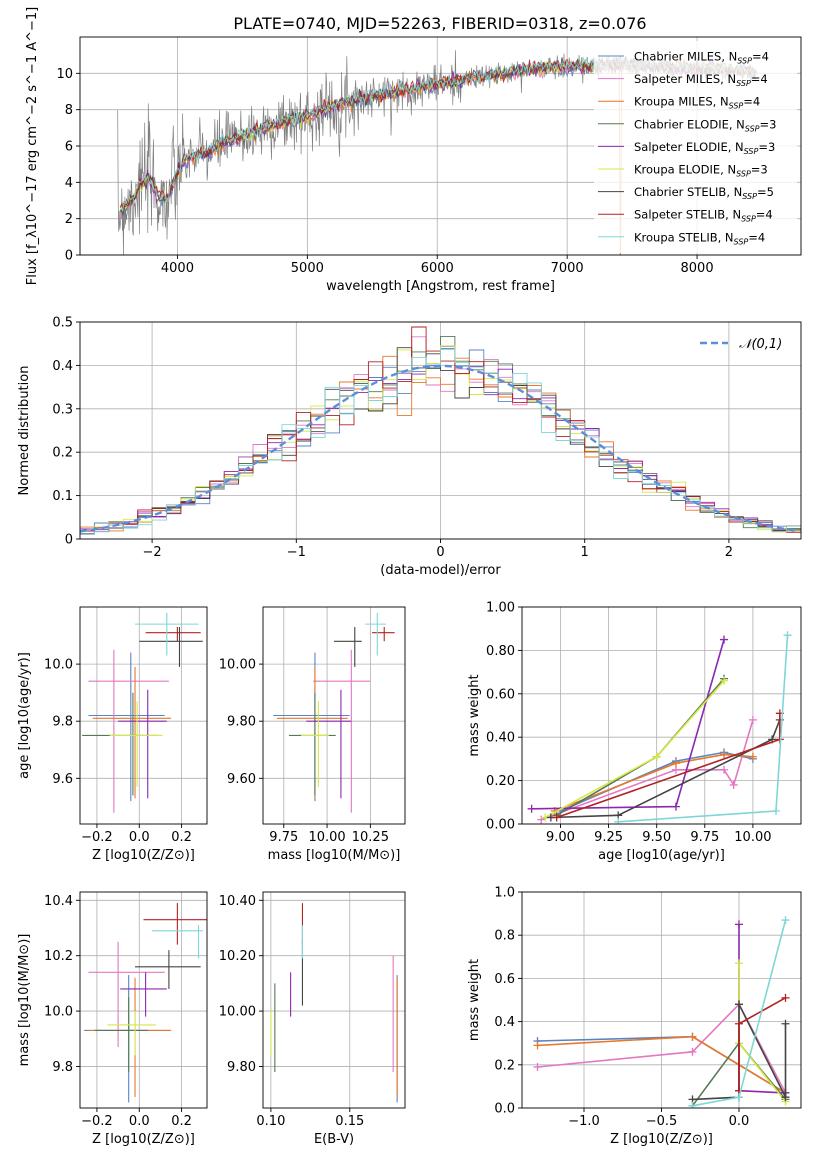  Describe the element at coordinates (241, 779) in the screenshot. I see `y-tick-label: 9.60` at that location.